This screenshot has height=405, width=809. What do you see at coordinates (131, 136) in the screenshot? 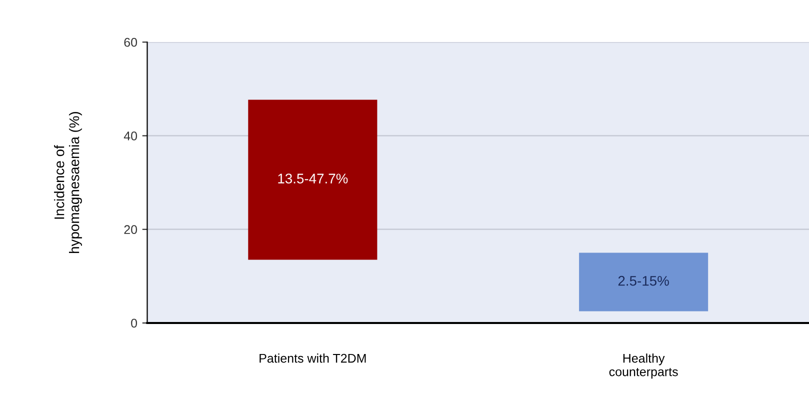
I see `y-tick-label: 40` at bounding box center [131, 136].